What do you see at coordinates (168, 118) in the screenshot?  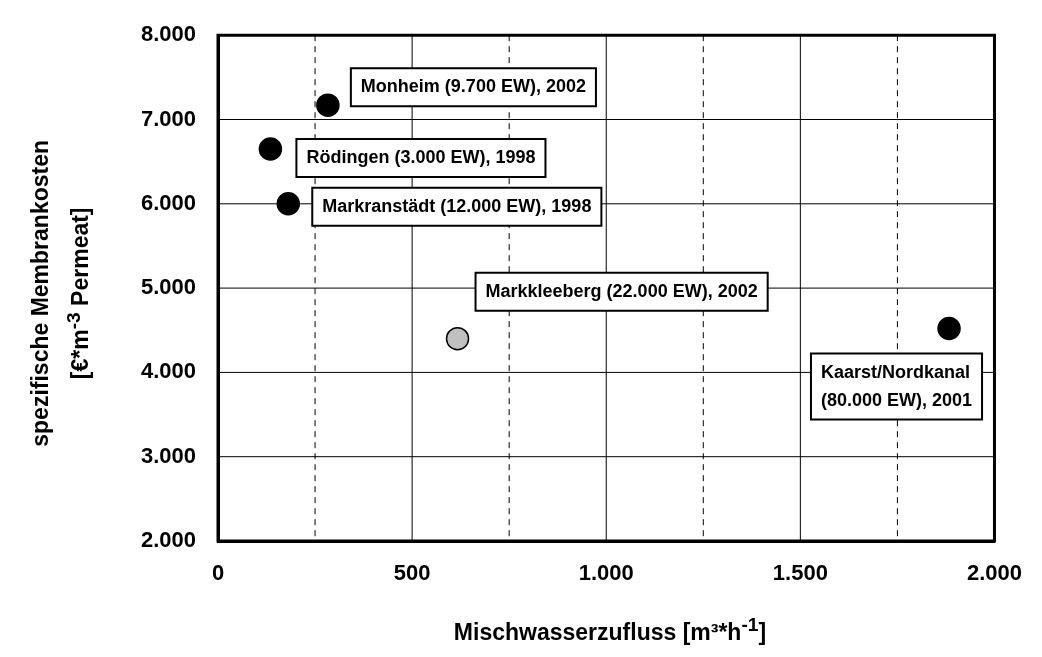 I see `y-tick-label: 7.000` at bounding box center [168, 118].